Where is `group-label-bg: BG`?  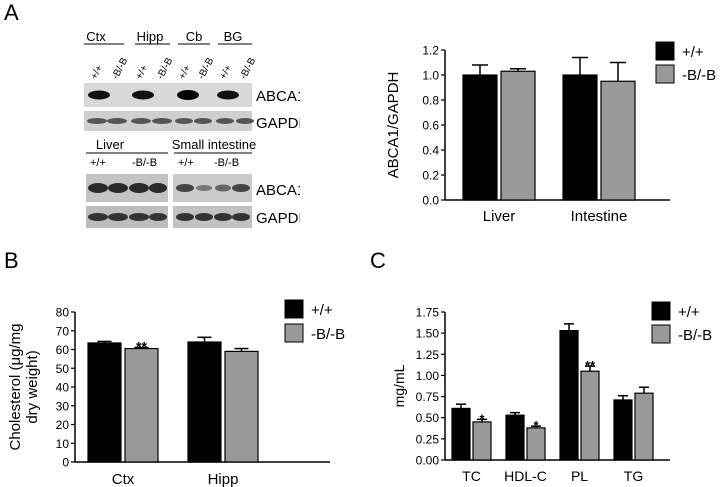
group-label-bg: BG is located at coordinates (233, 36).